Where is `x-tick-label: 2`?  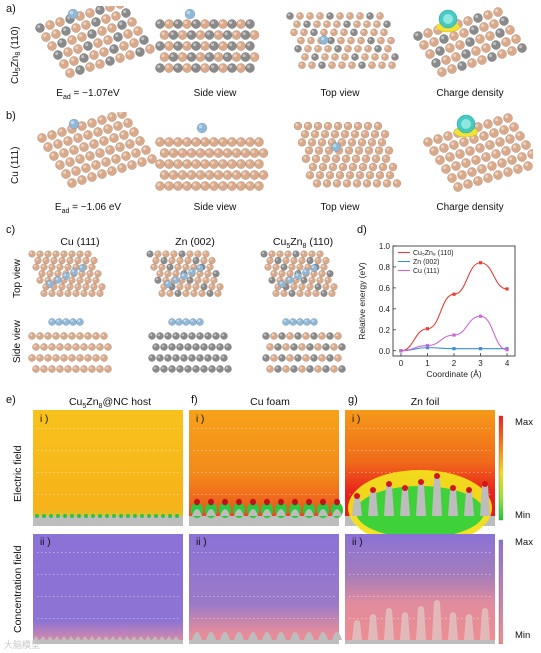
x-tick-label: 2 is located at coordinates (454, 363).